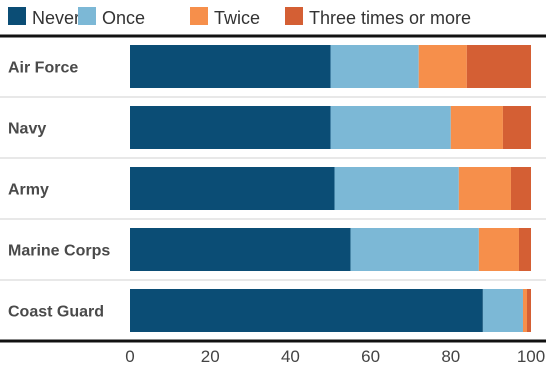  What do you see at coordinates (442, 66) in the screenshot?
I see `bar-air-force-twice` at bounding box center [442, 66].